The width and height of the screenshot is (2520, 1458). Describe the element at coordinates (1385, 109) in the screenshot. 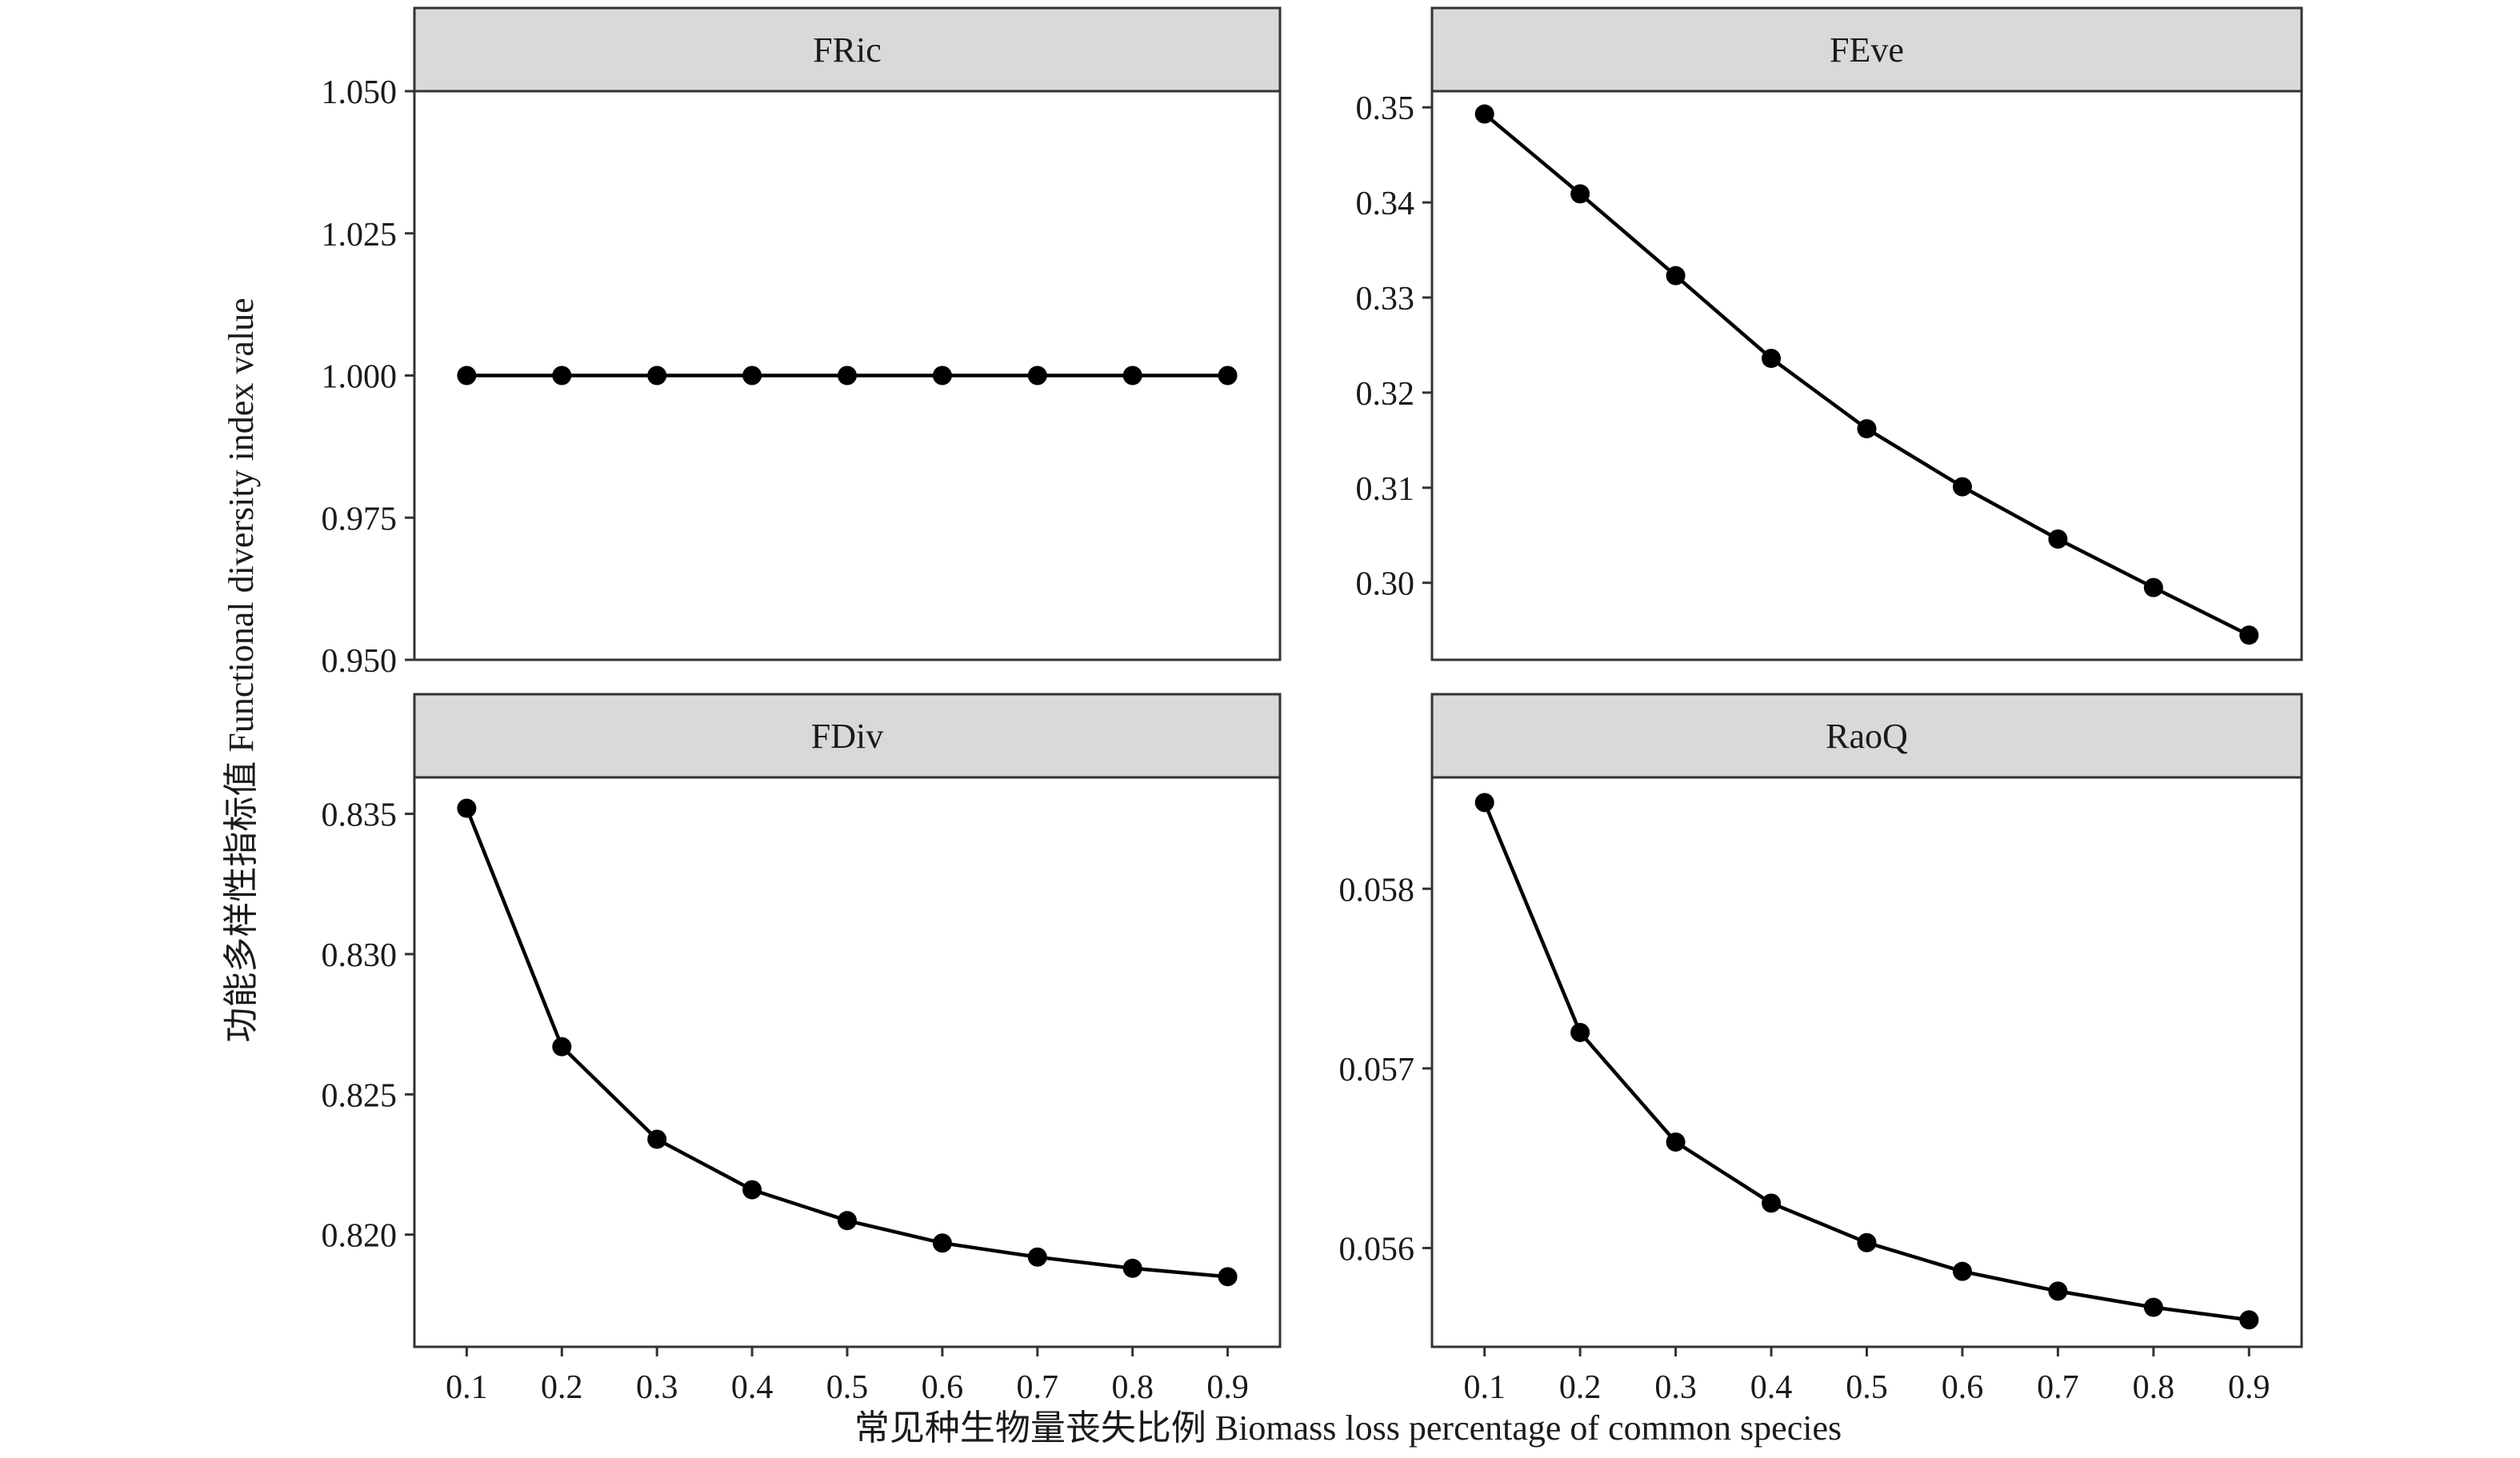

I see `y-tick-label: 0.35` at that location.